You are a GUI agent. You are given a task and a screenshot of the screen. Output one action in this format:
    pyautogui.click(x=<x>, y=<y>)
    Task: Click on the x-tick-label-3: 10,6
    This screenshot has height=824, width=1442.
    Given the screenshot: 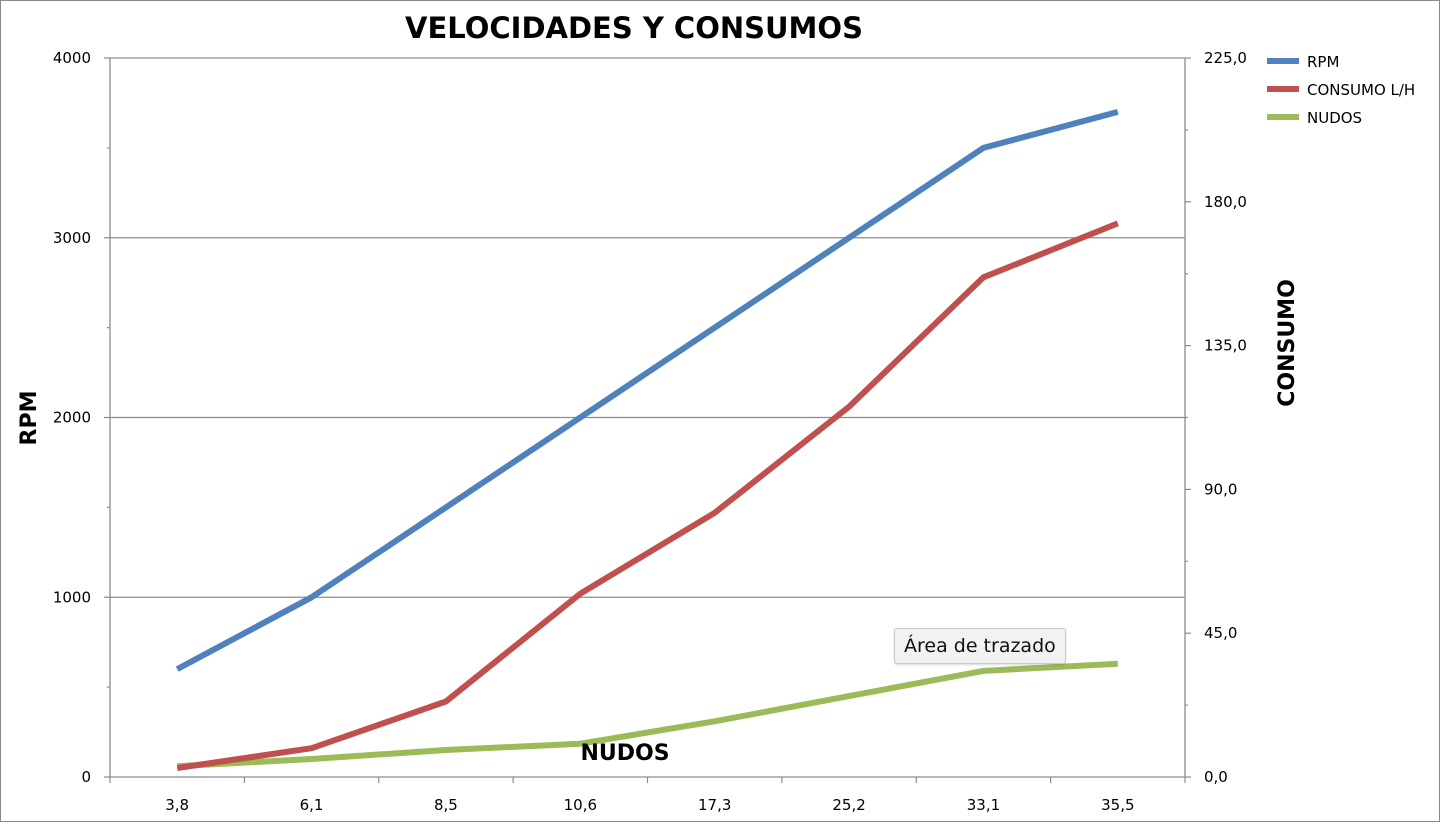 What is the action you would take?
    pyautogui.click(x=580, y=805)
    